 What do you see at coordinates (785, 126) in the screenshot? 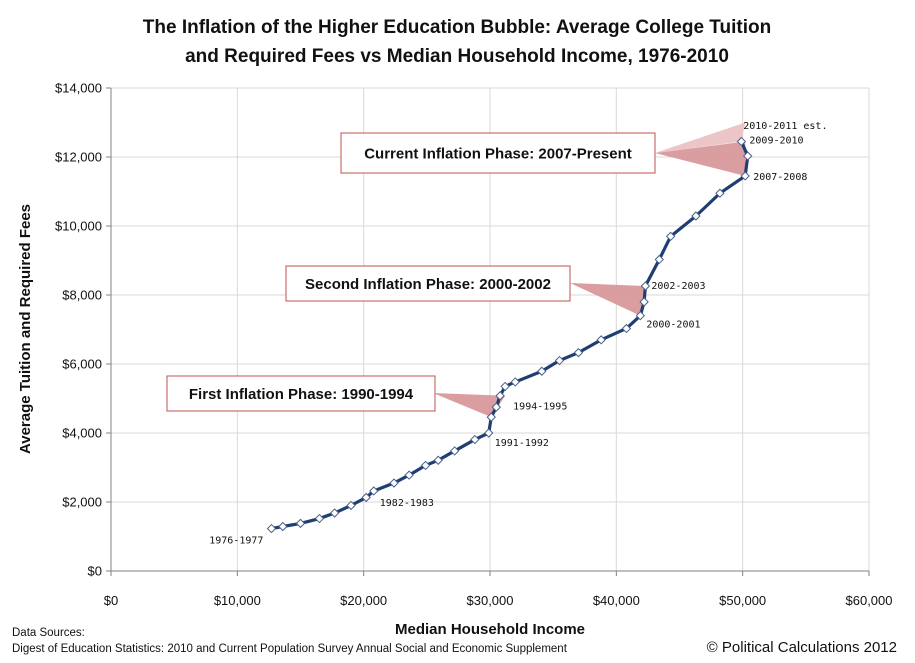
I see `point-label: 2010-2011 est.` at bounding box center [785, 126].